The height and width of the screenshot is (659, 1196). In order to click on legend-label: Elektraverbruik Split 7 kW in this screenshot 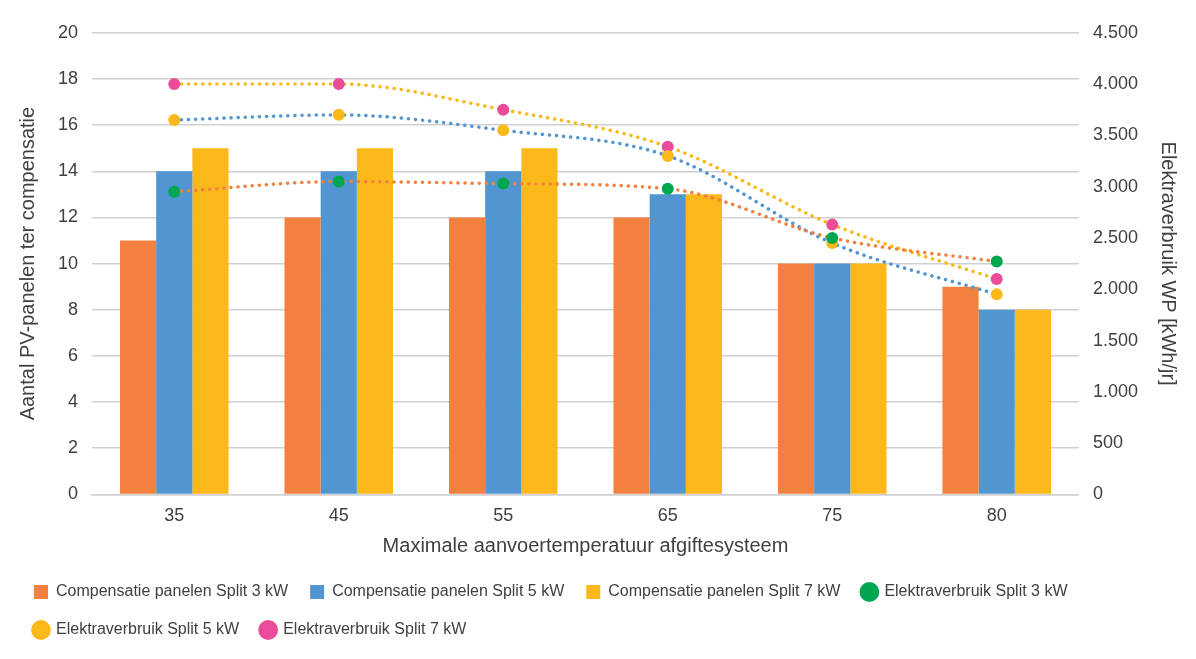, I will do `click(375, 629)`.